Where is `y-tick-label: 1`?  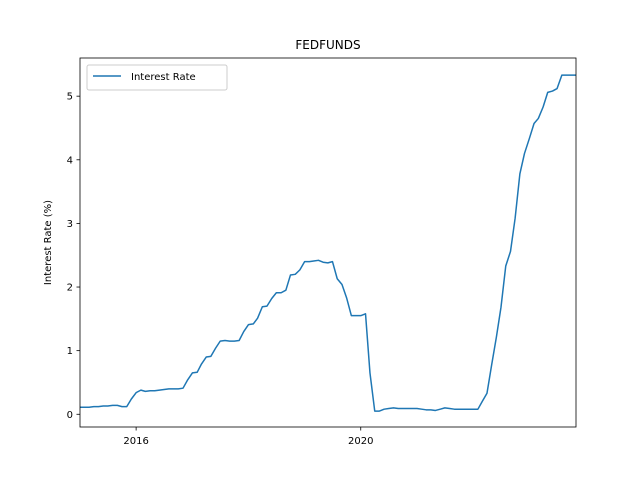 y-tick-label: 1 is located at coordinates (70, 351).